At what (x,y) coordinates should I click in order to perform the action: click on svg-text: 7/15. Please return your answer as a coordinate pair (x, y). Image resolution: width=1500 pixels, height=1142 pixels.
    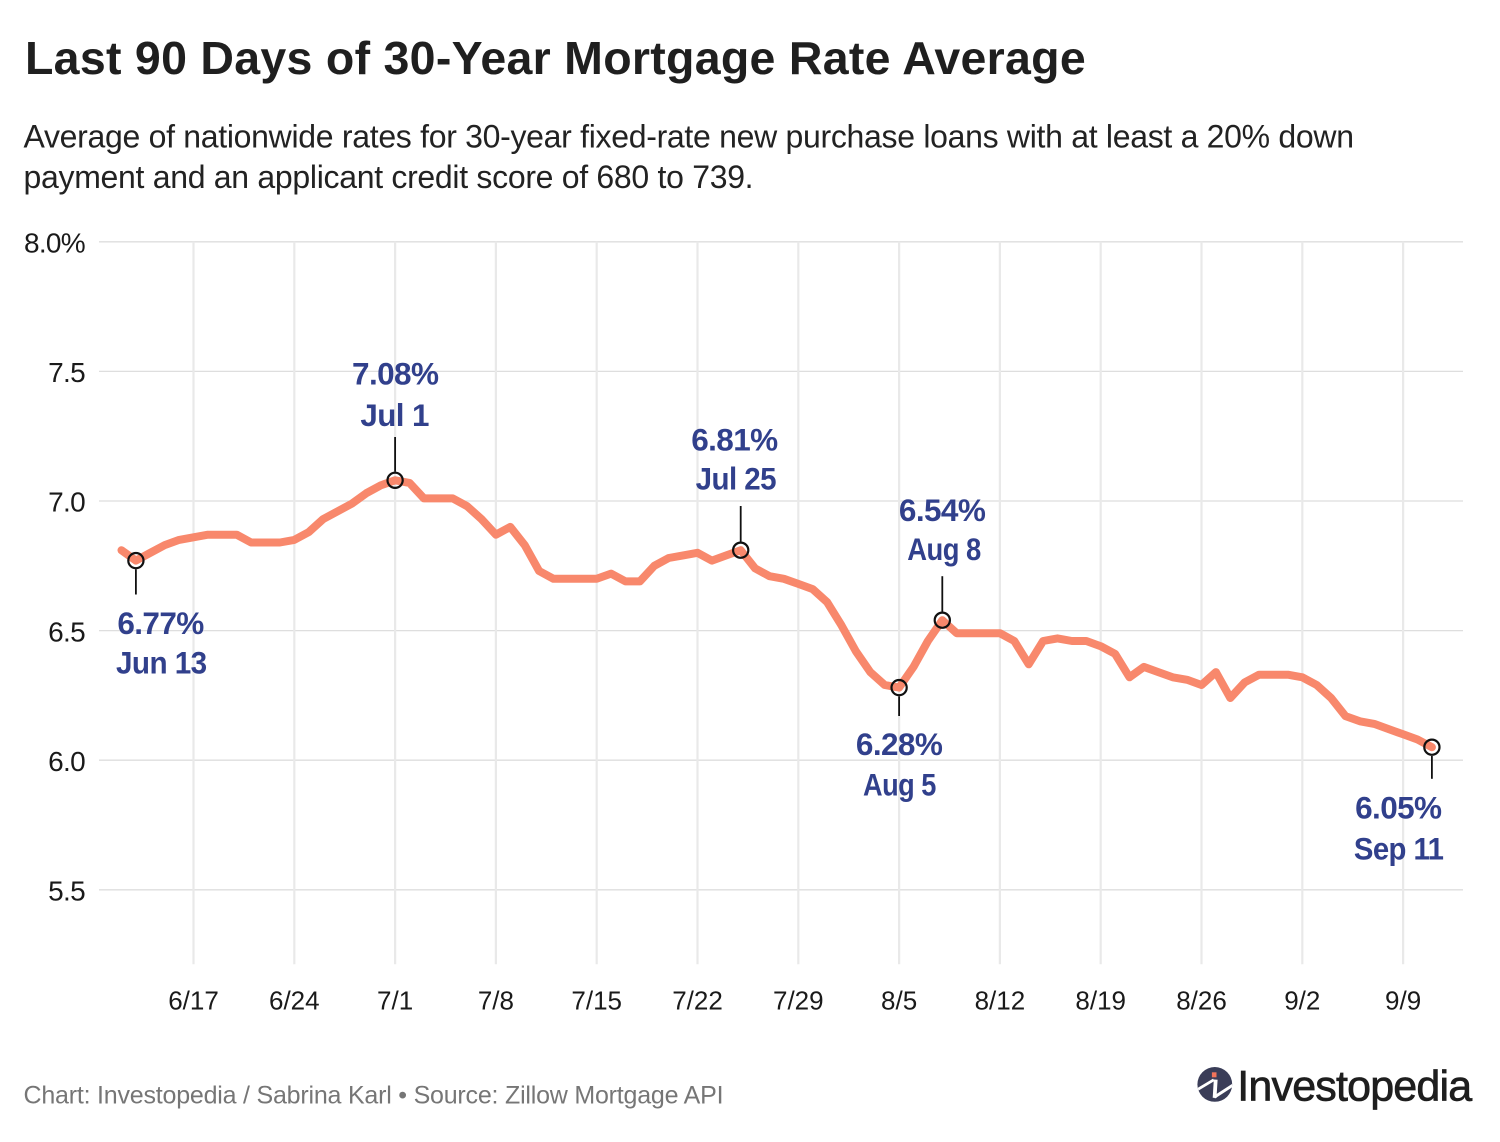
    Looking at the image, I should click on (596, 1001).